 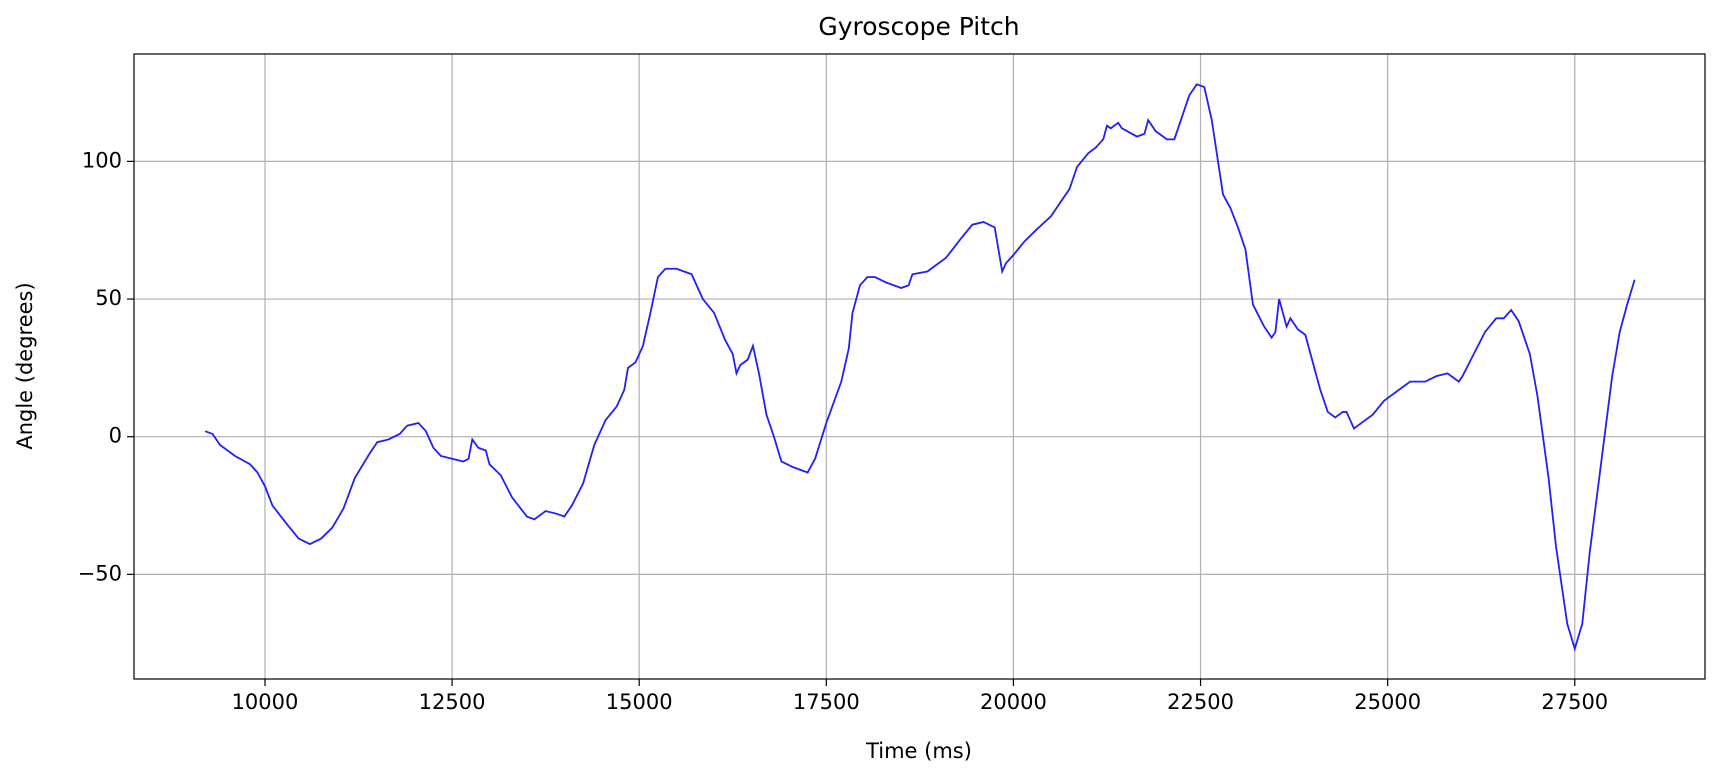 I want to click on y-tick-label: −50, so click(x=100, y=573).